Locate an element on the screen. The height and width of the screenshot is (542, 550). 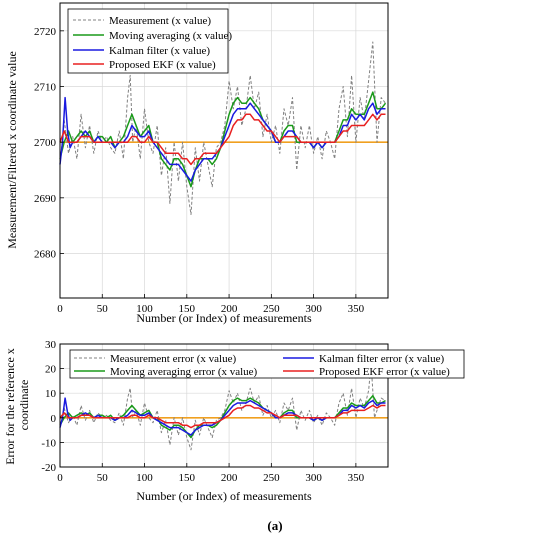
bottom-y-tick-label: 20 is located at coordinates (51, 370).